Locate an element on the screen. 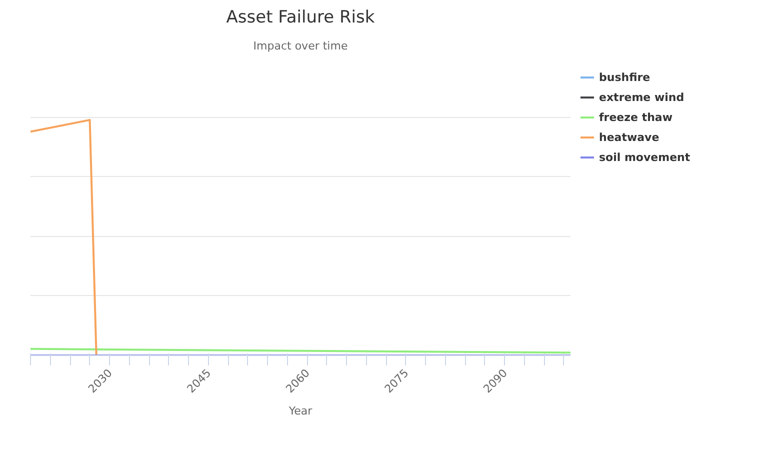  legend-label: freeze thaw is located at coordinates (635, 117).